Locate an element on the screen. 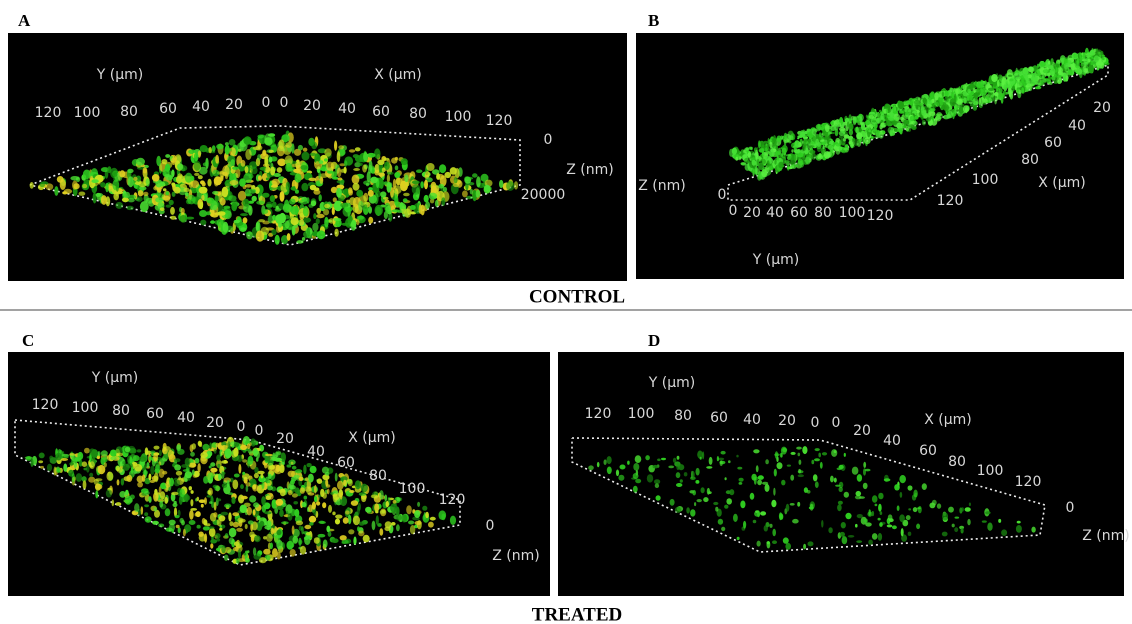  x-tick-label: 120 is located at coordinates (499, 121).